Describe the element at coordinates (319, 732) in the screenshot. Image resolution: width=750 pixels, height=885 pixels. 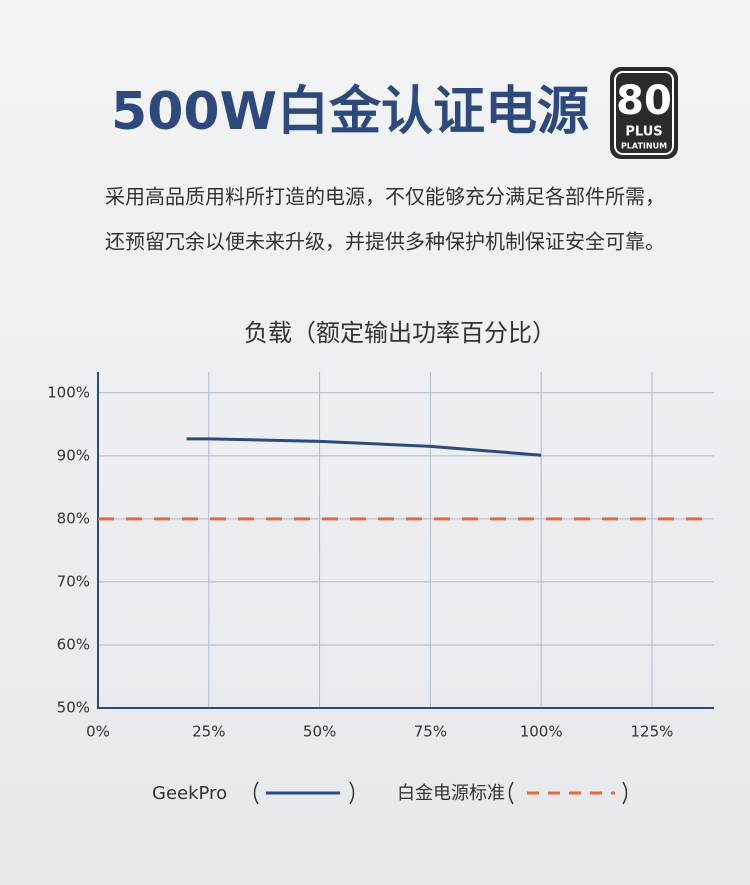
I see `x-tick-label: 50%` at that location.